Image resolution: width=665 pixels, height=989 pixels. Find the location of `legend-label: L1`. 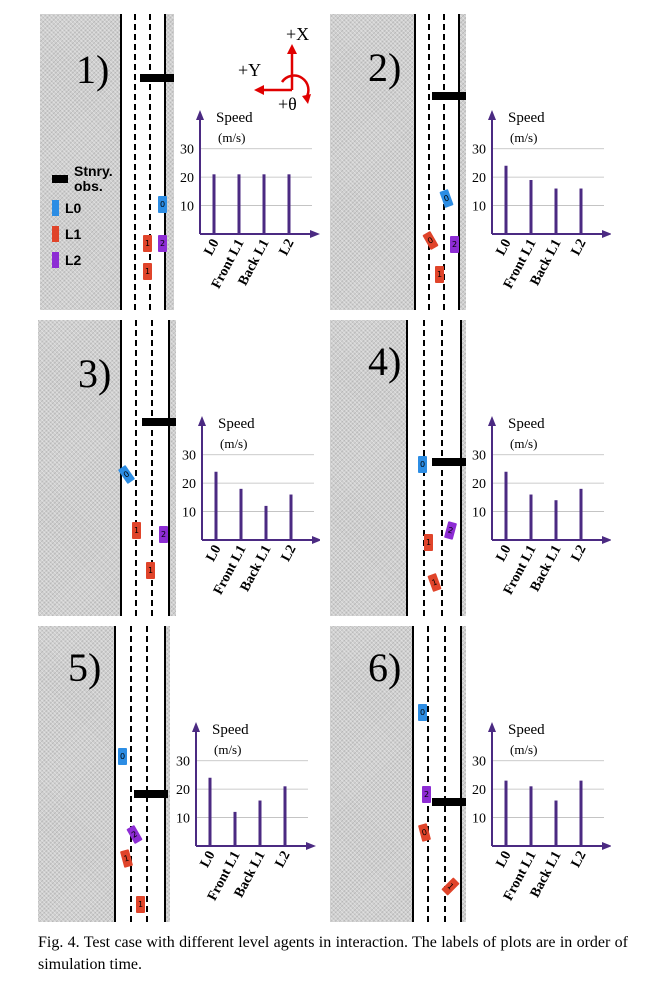

legend-label: L1 is located at coordinates (73, 234).